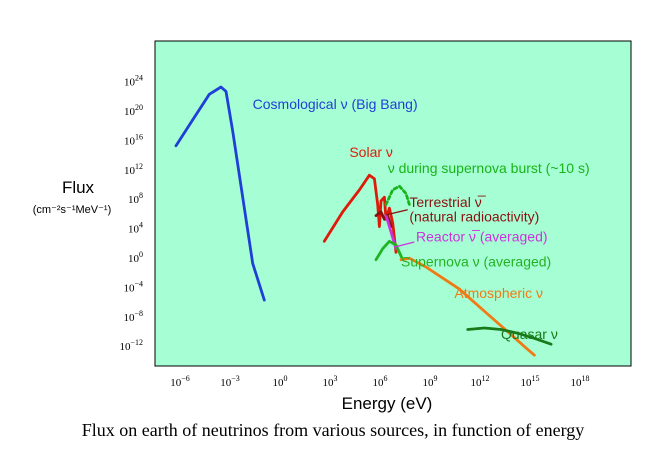 This screenshot has height=464, width=666. Describe the element at coordinates (447, 202) in the screenshot. I see `series-label: Terrestrial ν̅` at that location.